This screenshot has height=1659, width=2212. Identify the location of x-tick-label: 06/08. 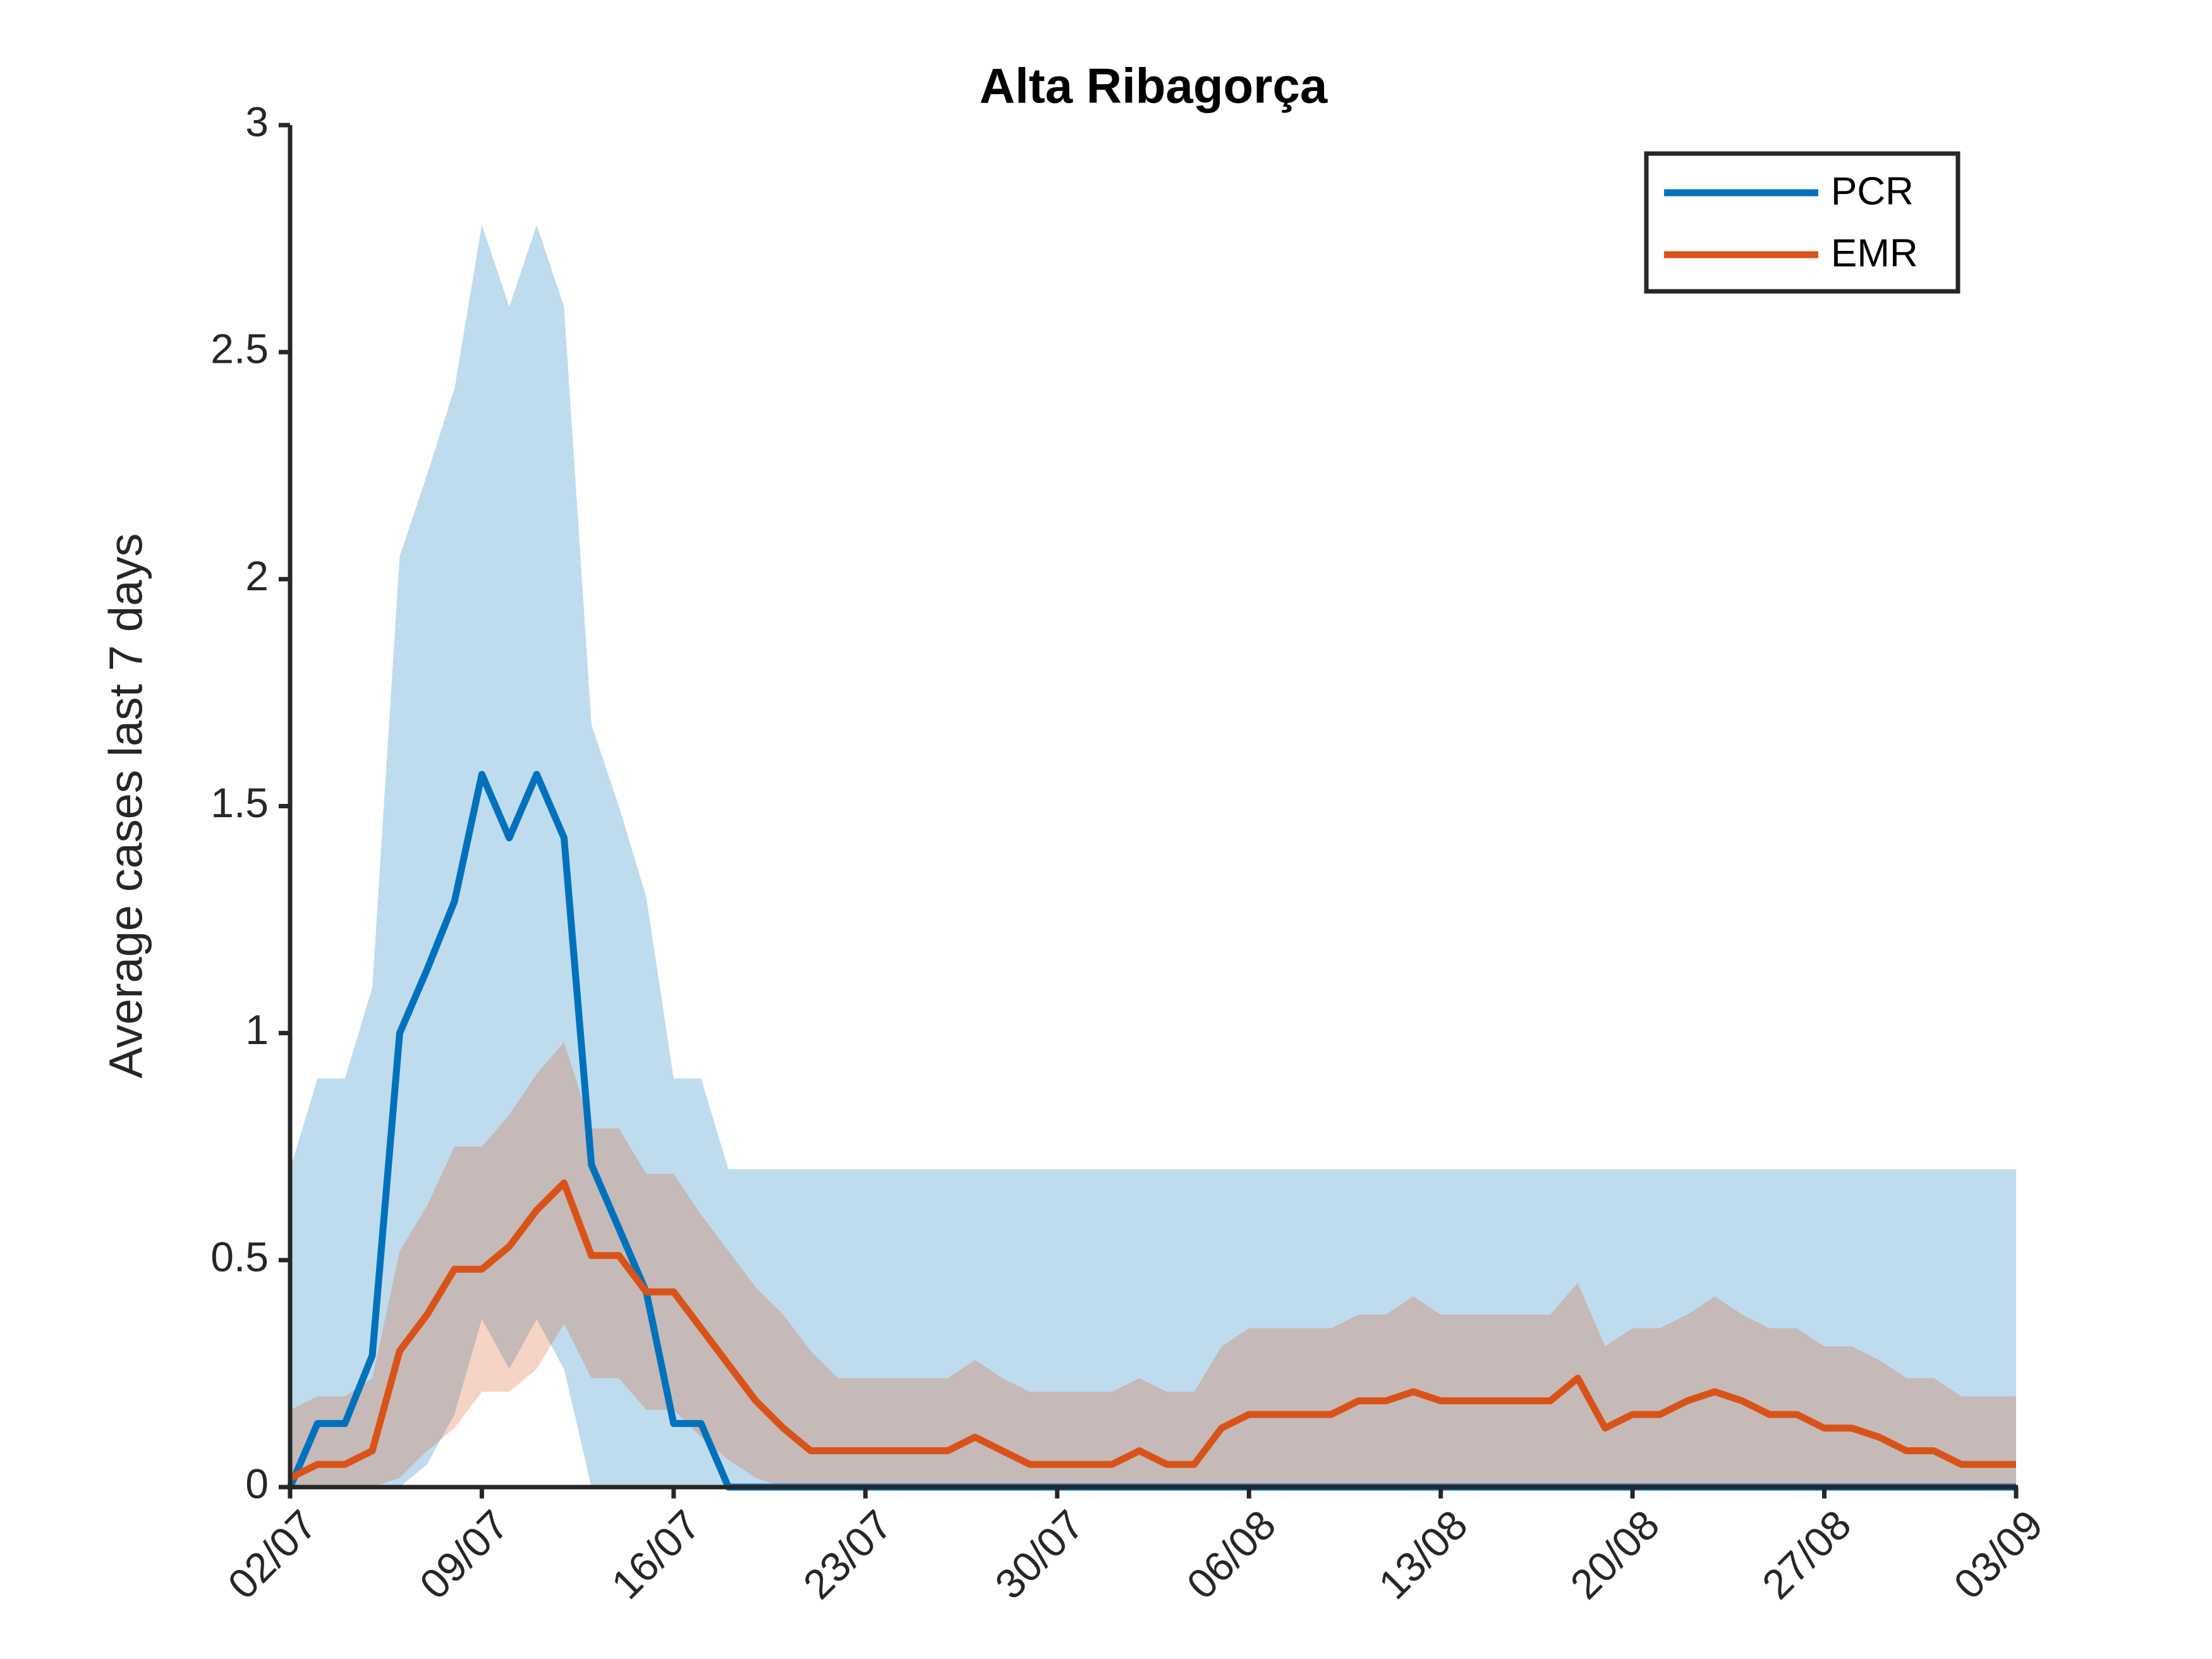
(1230, 1555).